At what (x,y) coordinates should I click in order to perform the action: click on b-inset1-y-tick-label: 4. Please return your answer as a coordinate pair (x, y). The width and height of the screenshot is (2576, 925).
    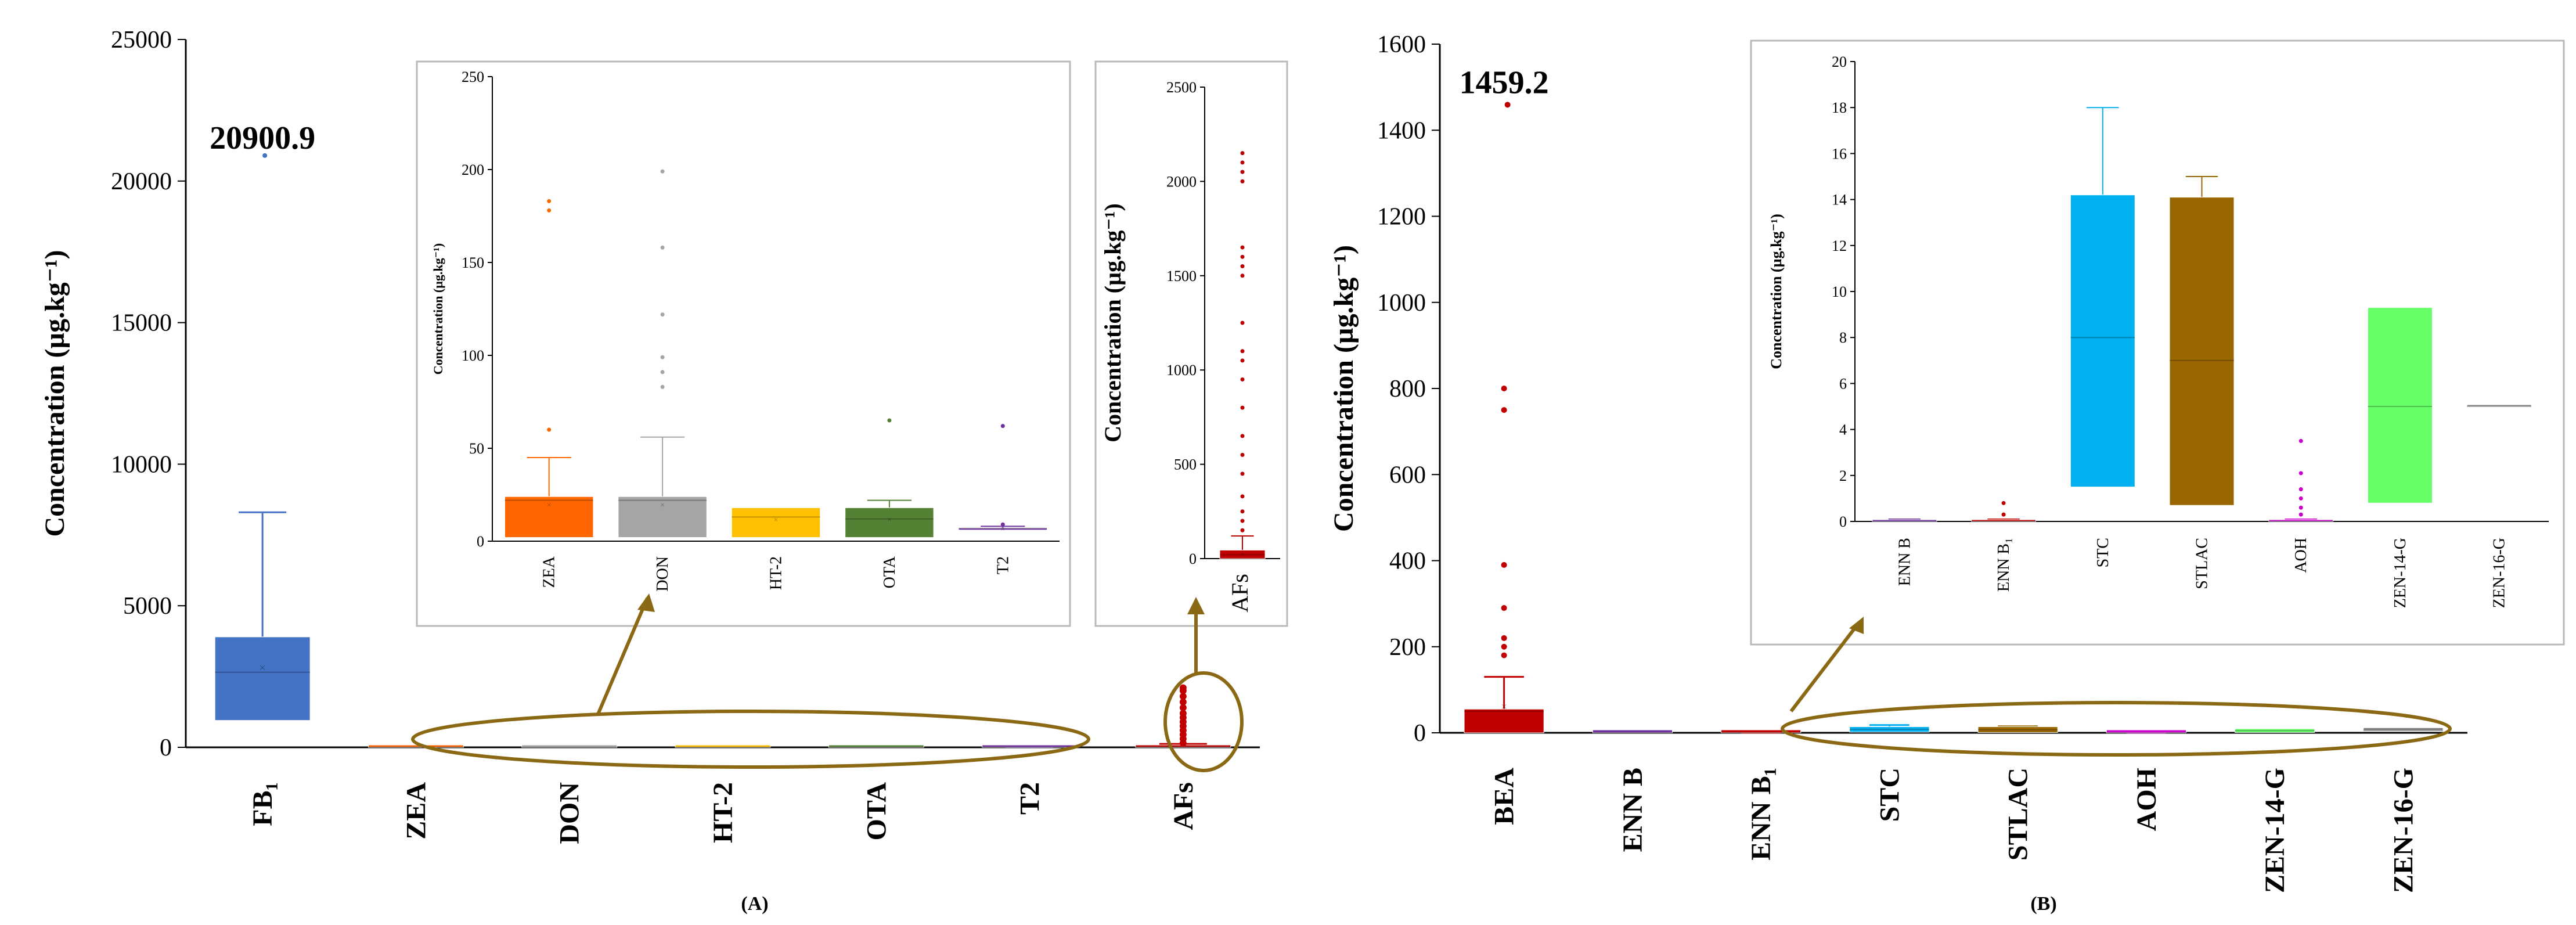
    Looking at the image, I should click on (1843, 430).